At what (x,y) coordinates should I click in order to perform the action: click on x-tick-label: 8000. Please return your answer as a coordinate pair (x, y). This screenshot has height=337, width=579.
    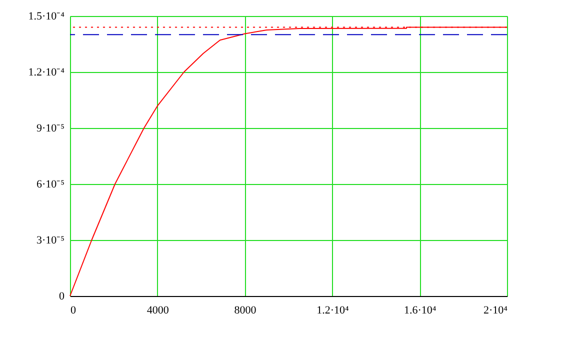
    Looking at the image, I should click on (245, 310).